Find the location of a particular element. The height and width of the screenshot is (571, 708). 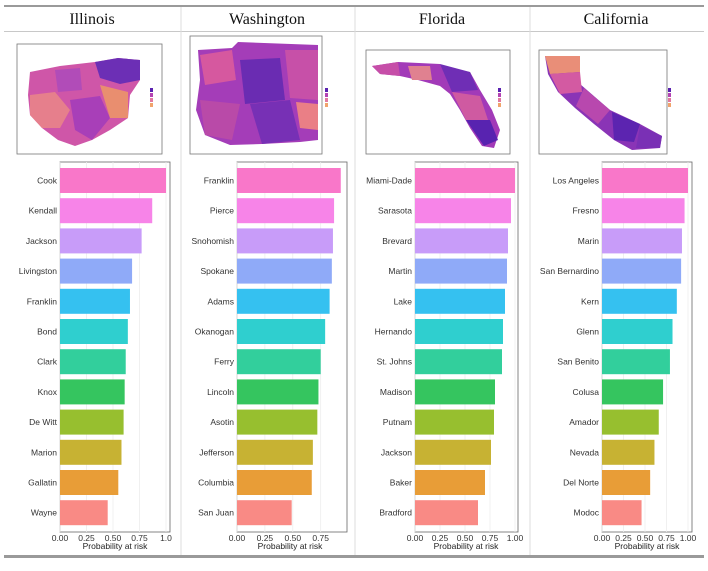

category-label: Adams is located at coordinates (221, 301).